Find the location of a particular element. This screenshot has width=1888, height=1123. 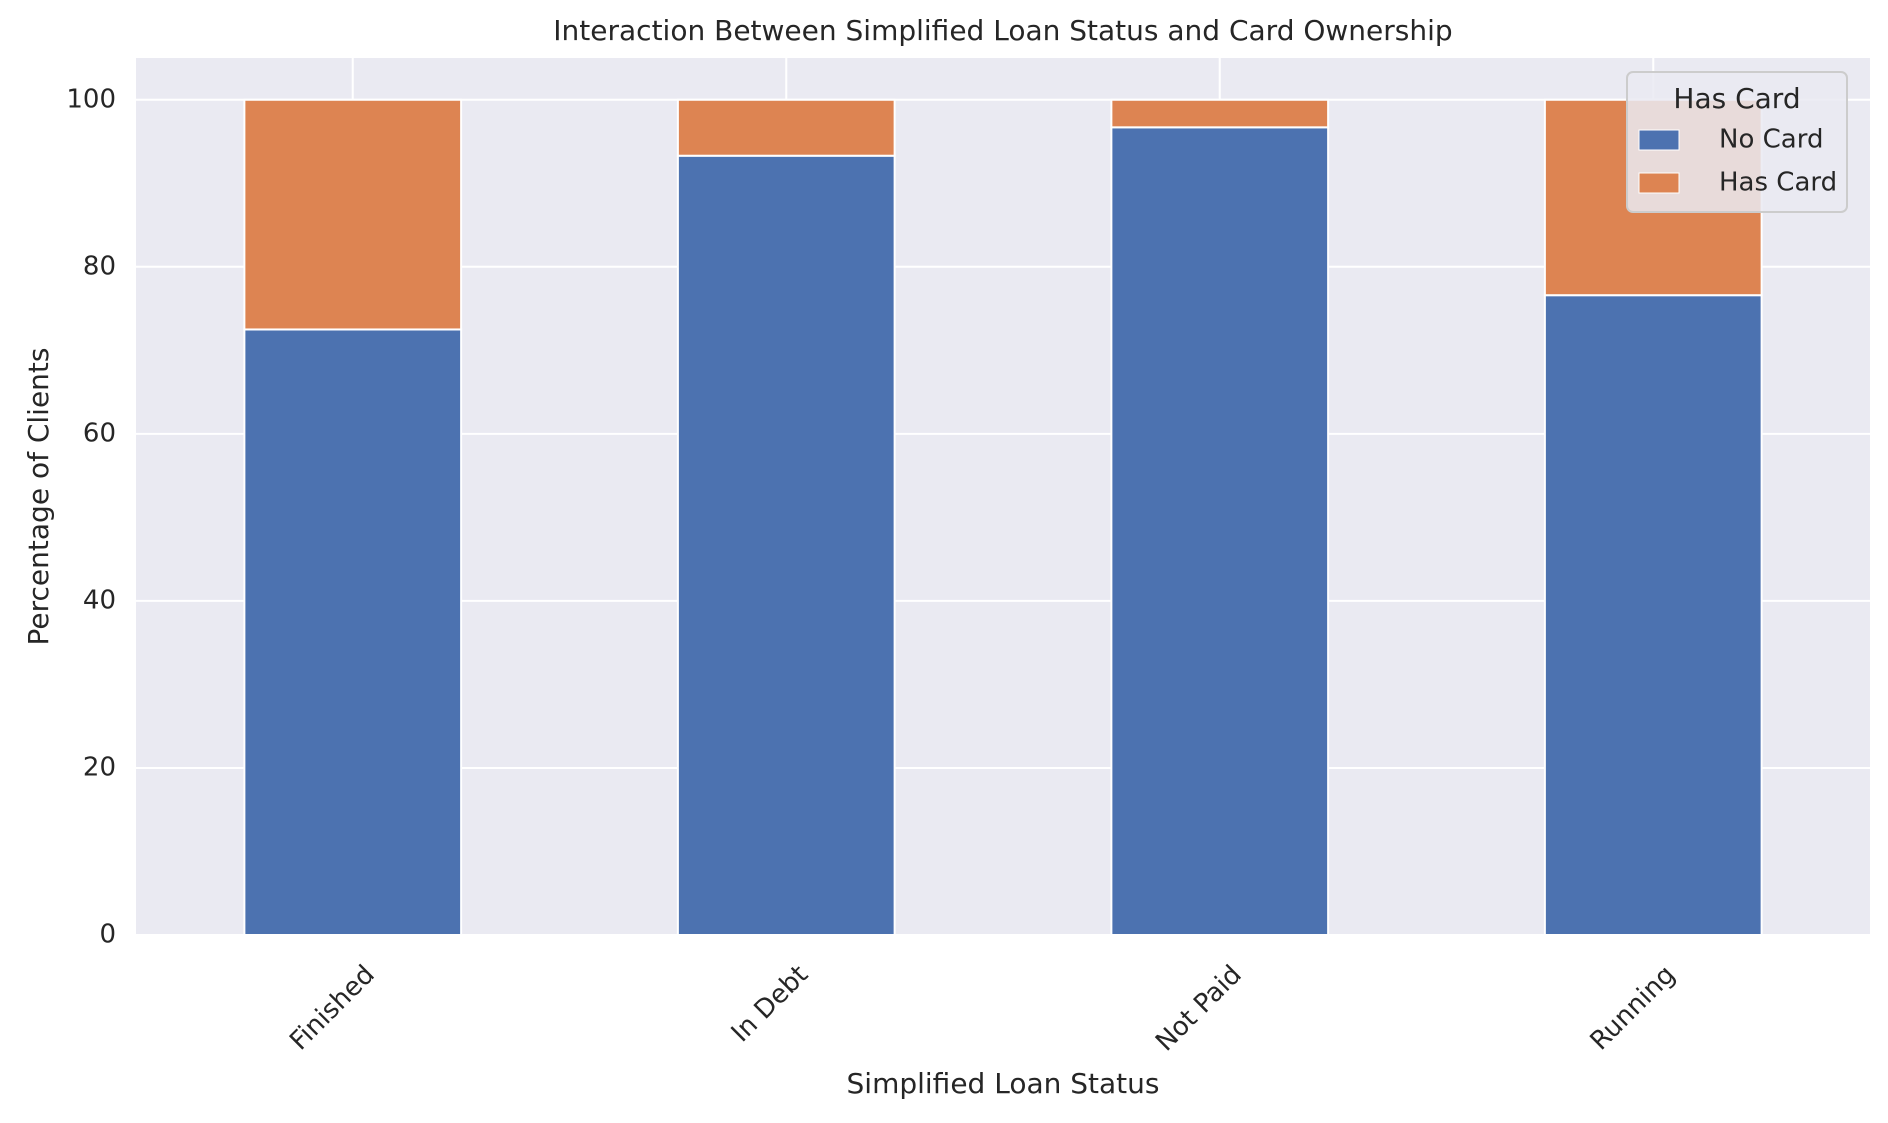

bar-no-card-running is located at coordinates (1653, 615).